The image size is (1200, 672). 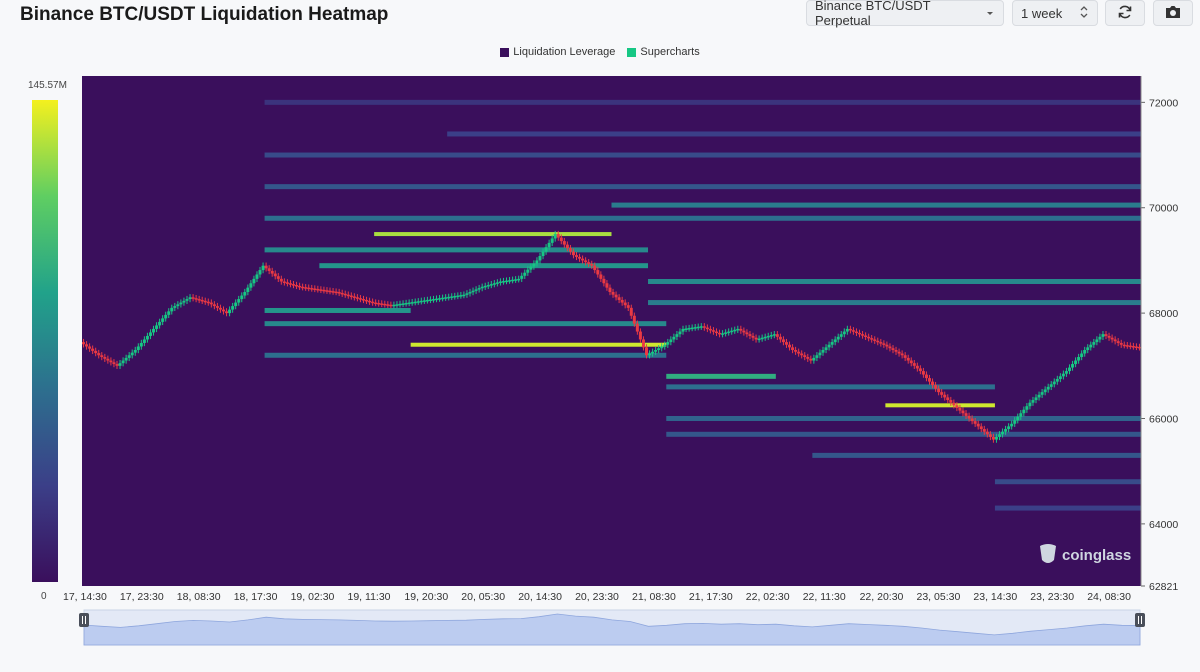 I want to click on camera-icon, so click(x=1173, y=13).